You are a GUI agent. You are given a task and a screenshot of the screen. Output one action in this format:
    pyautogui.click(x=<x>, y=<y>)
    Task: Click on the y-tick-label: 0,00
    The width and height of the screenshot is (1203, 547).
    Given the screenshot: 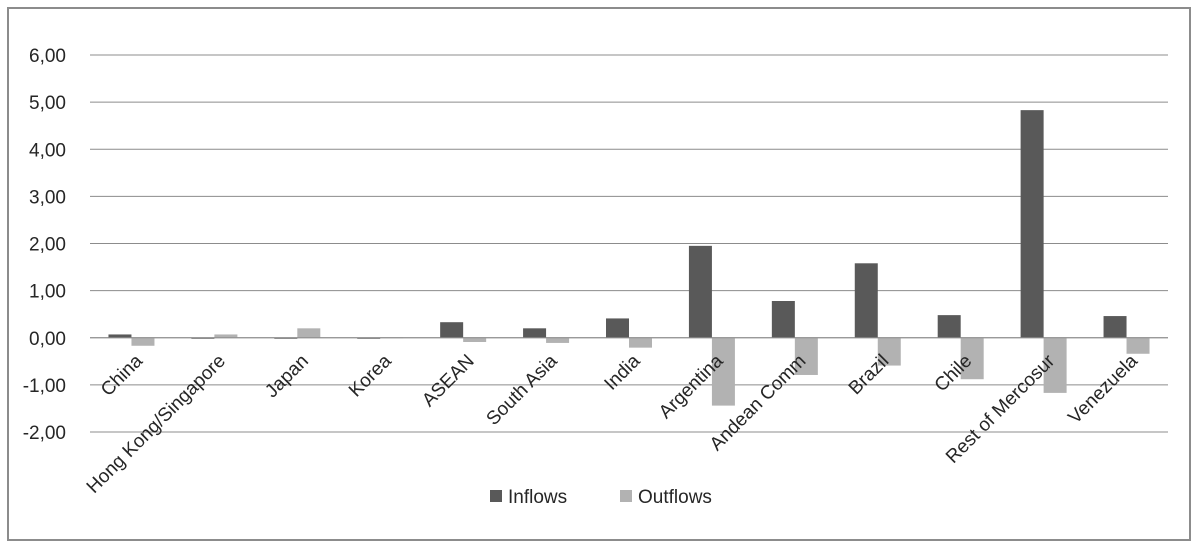 What is the action you would take?
    pyautogui.click(x=47, y=339)
    